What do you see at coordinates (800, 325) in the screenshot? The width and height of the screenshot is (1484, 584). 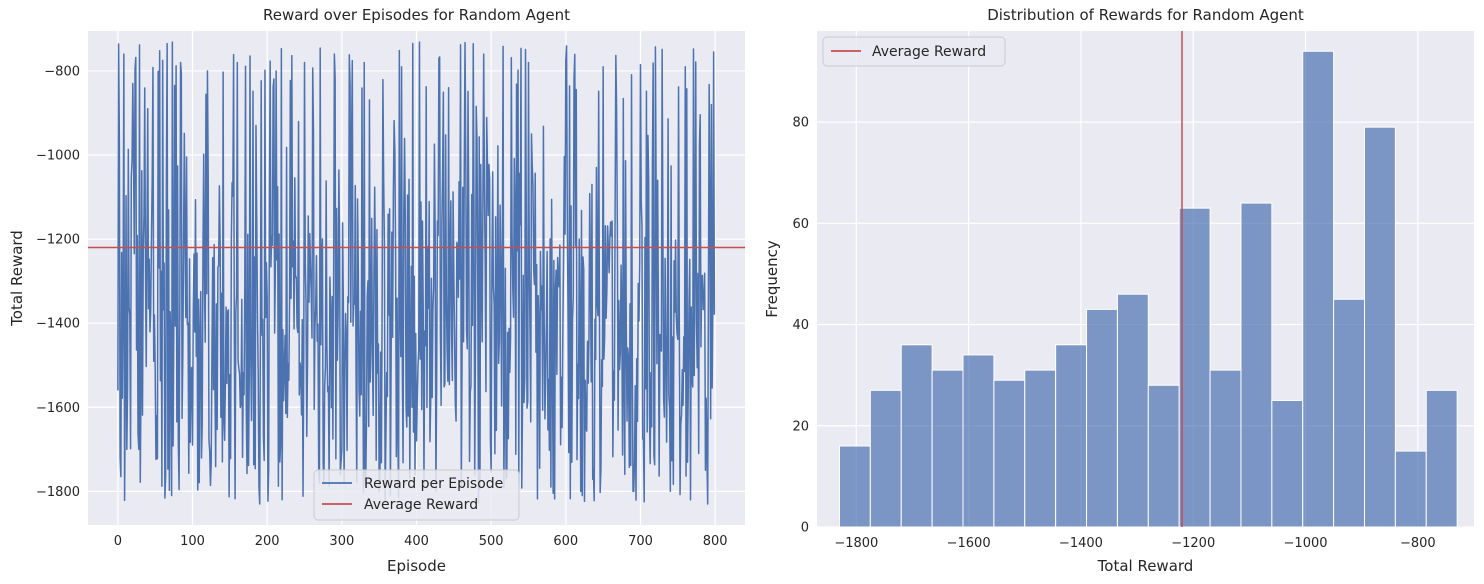 I see `right-y-tick-label: 40` at bounding box center [800, 325].